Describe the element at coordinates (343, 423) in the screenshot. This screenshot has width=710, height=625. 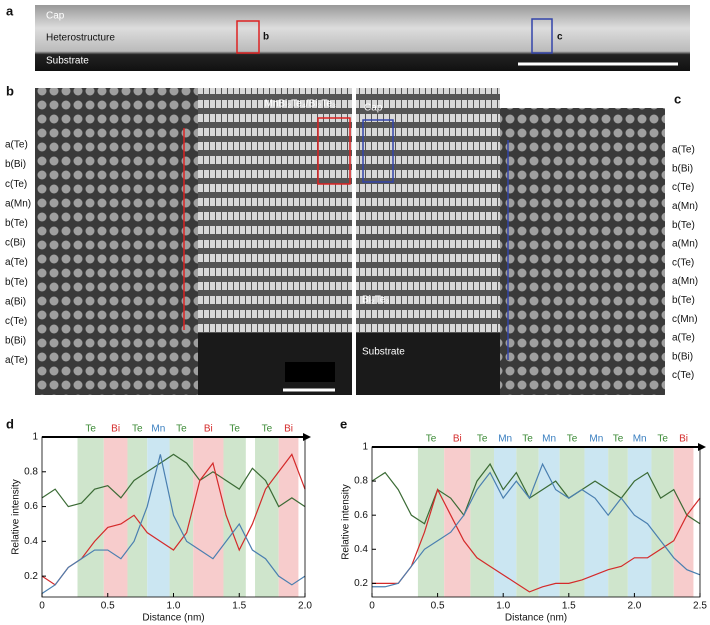
I see `panel-label: e` at that location.